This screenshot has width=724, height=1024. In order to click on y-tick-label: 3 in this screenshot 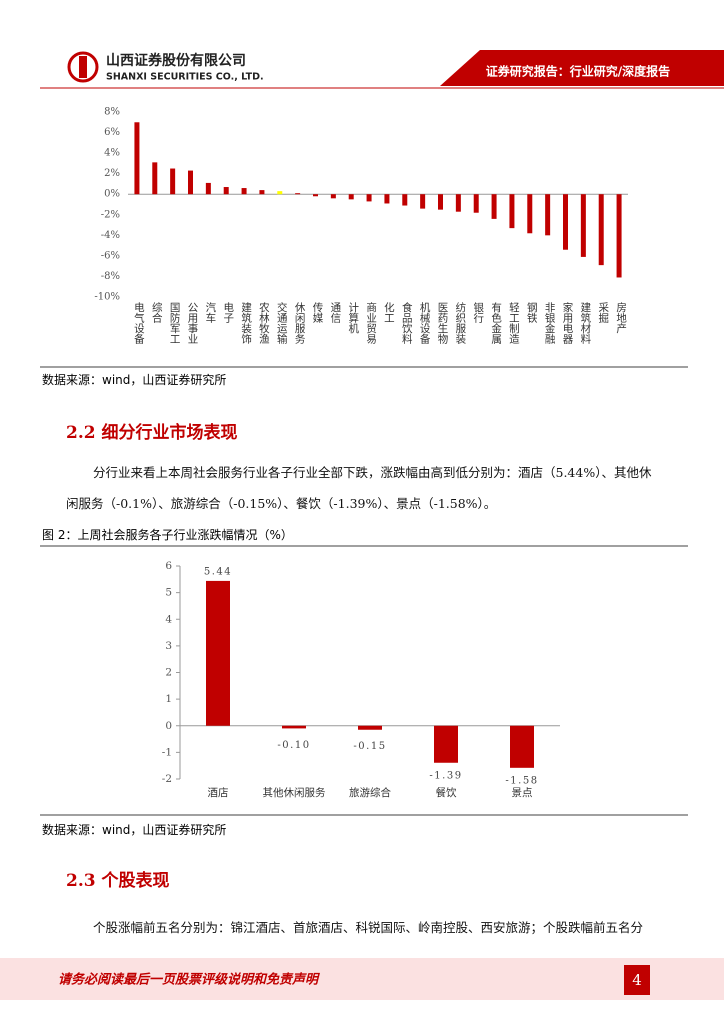, I will do `click(168, 646)`.